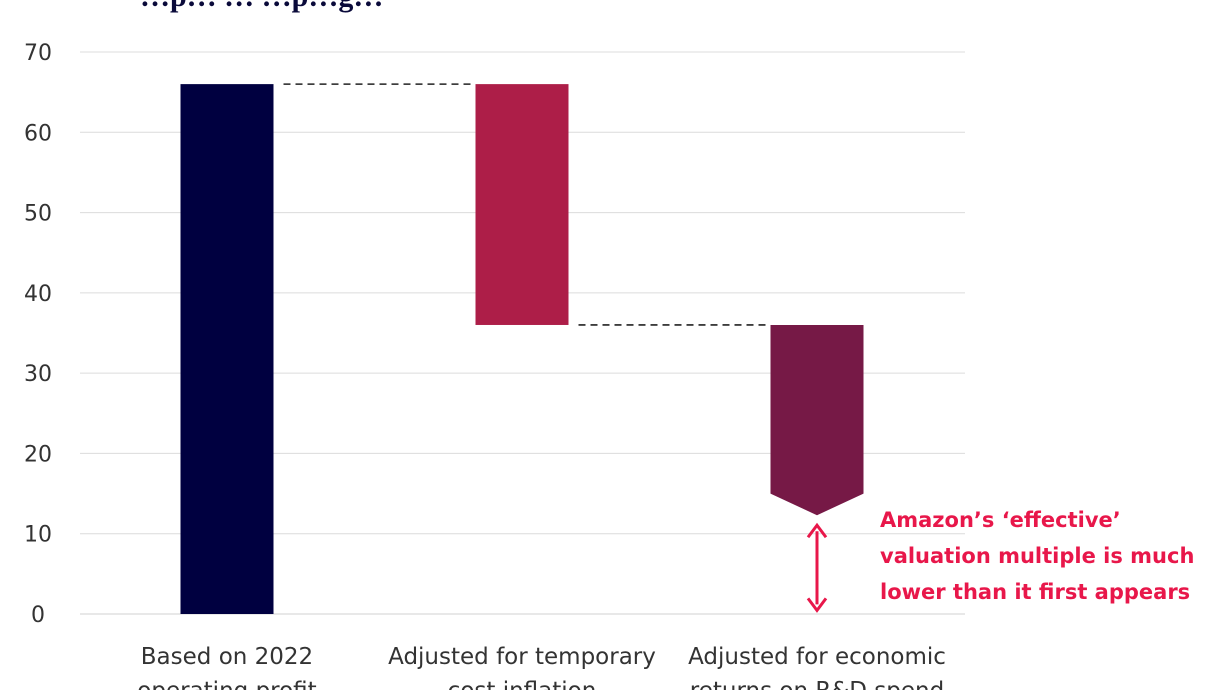 The height and width of the screenshot is (690, 1226). Describe the element at coordinates (226, 684) in the screenshot. I see `x-category-label-1-line-2: operating profit` at that location.